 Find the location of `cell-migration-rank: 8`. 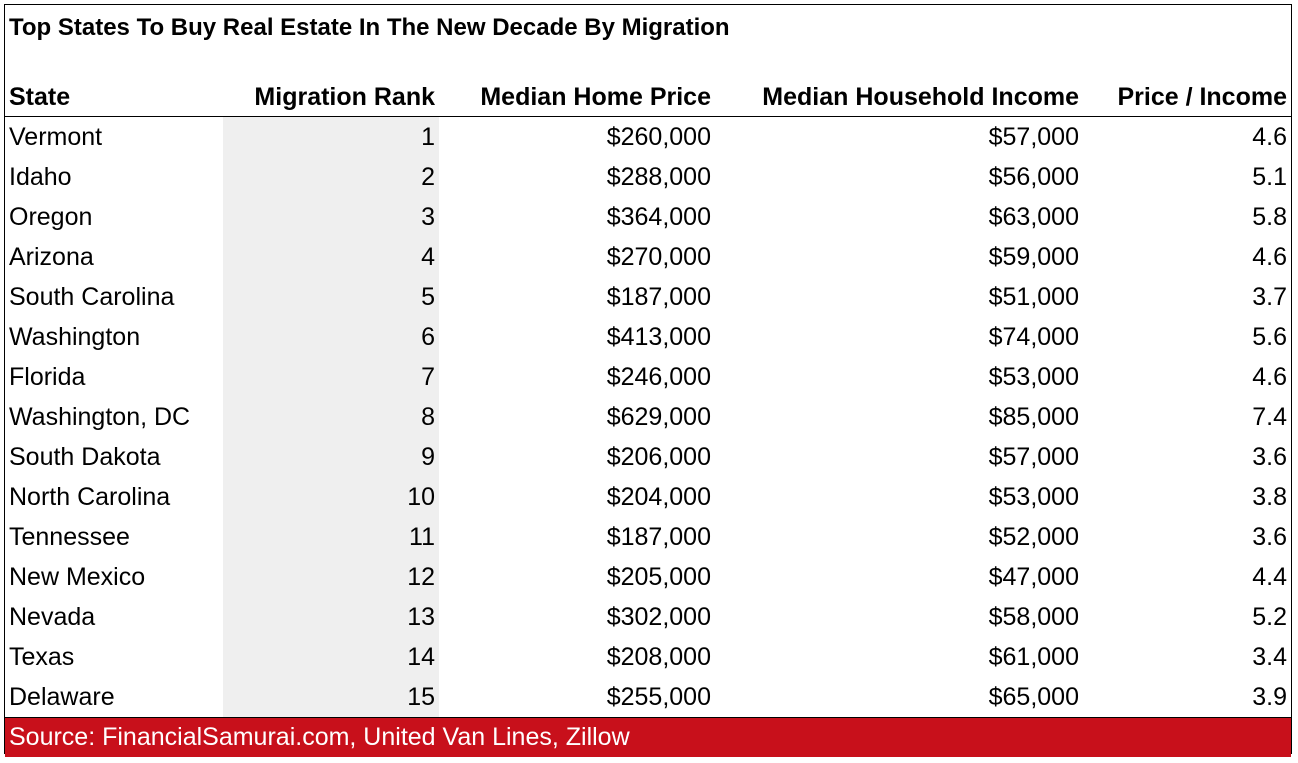

cell-migration-rank: 8 is located at coordinates (331, 417).